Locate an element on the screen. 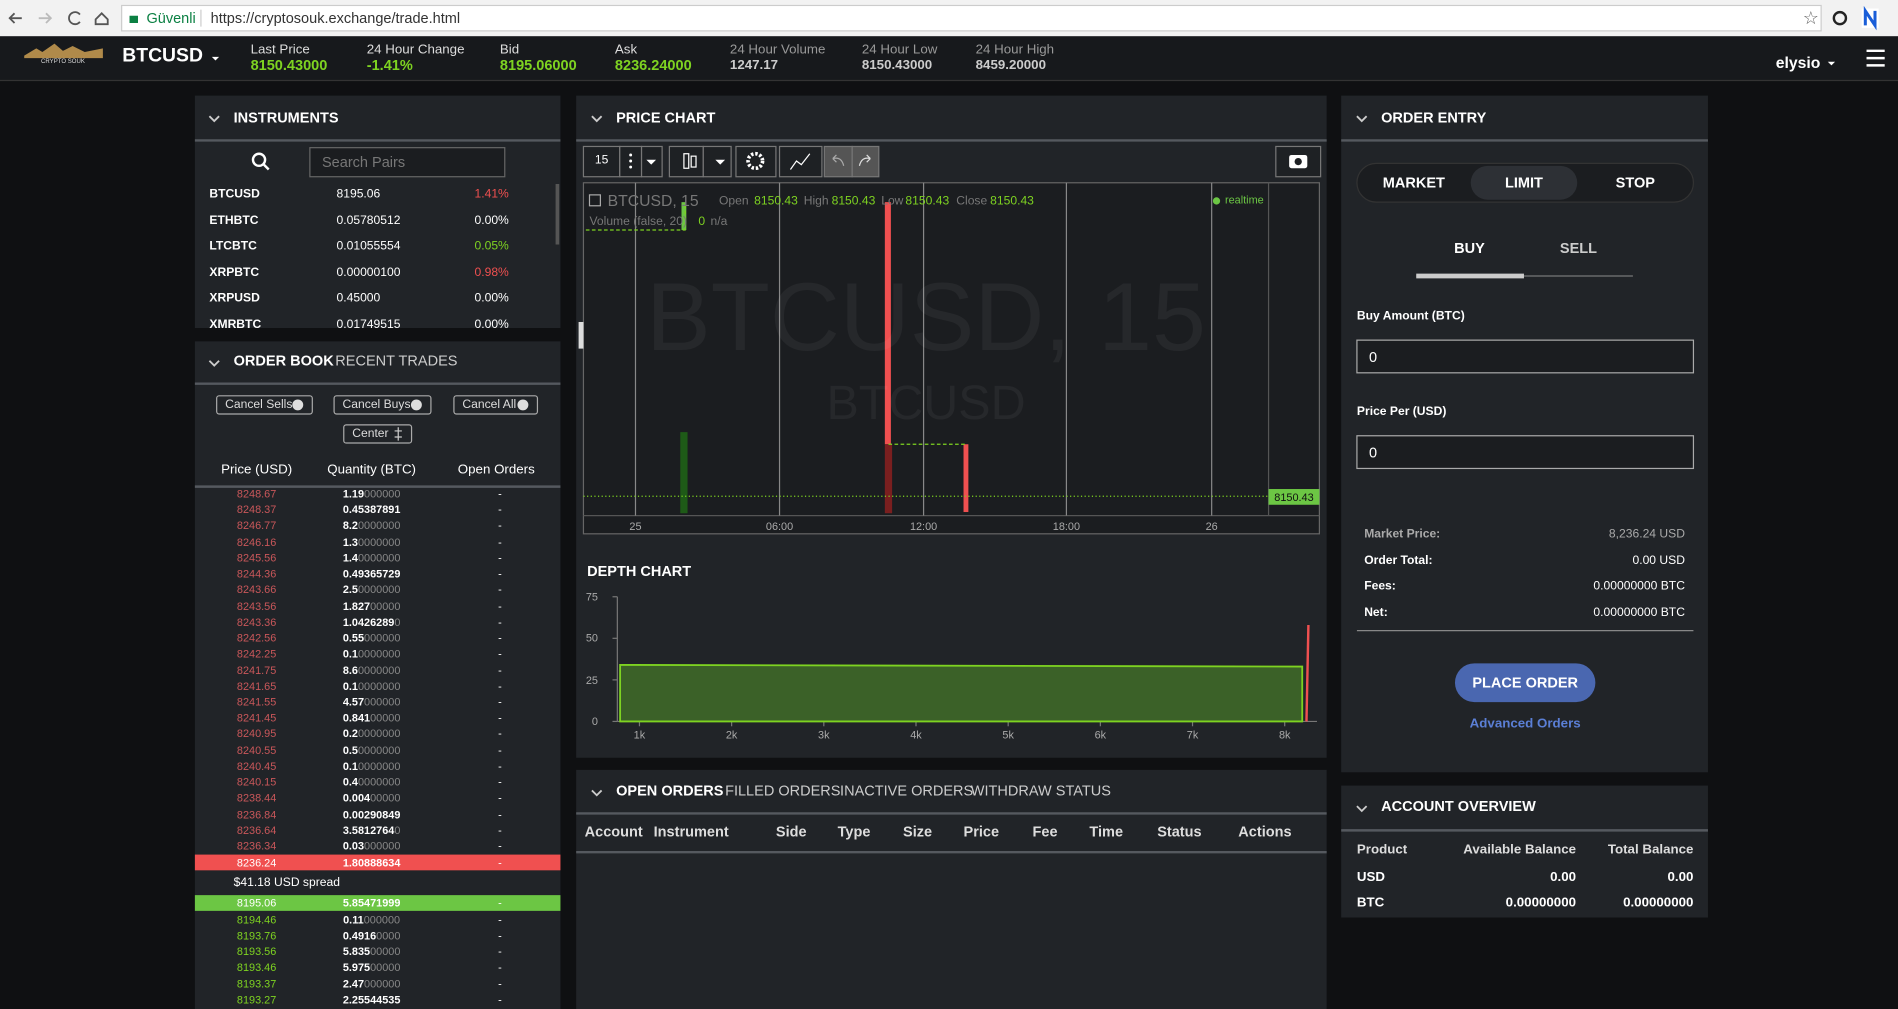  instrument-price: 0.05780512 is located at coordinates (368, 220).